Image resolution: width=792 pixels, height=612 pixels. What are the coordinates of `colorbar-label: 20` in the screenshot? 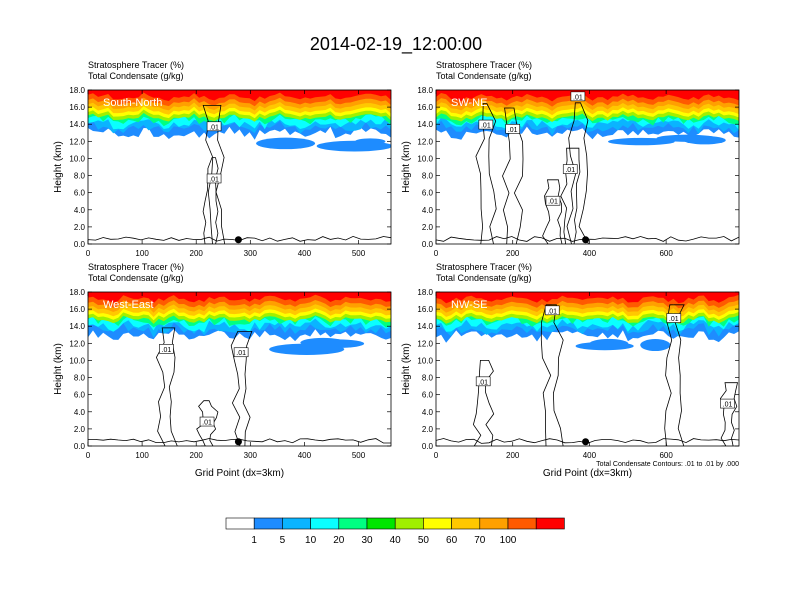 It's located at (339, 540).